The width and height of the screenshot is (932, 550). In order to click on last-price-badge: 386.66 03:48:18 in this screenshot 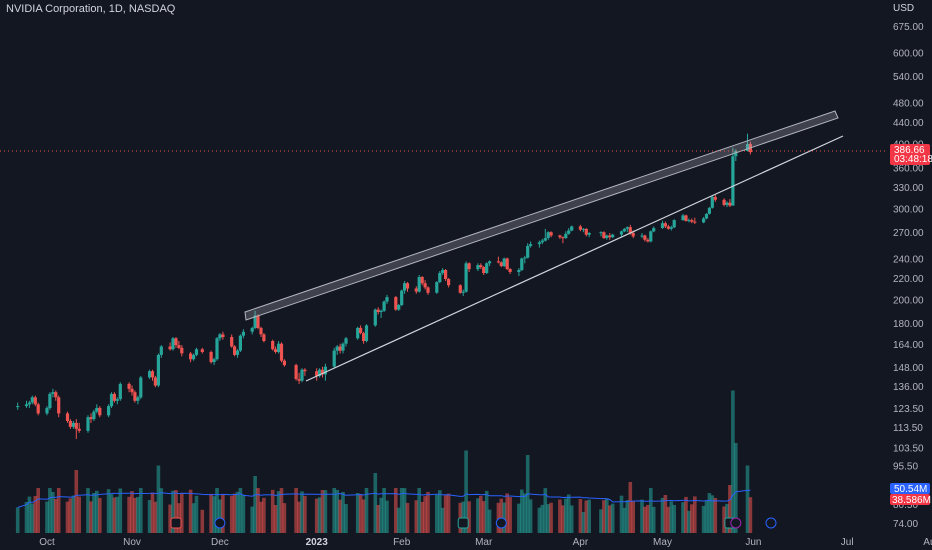, I will do `click(911, 154)`.